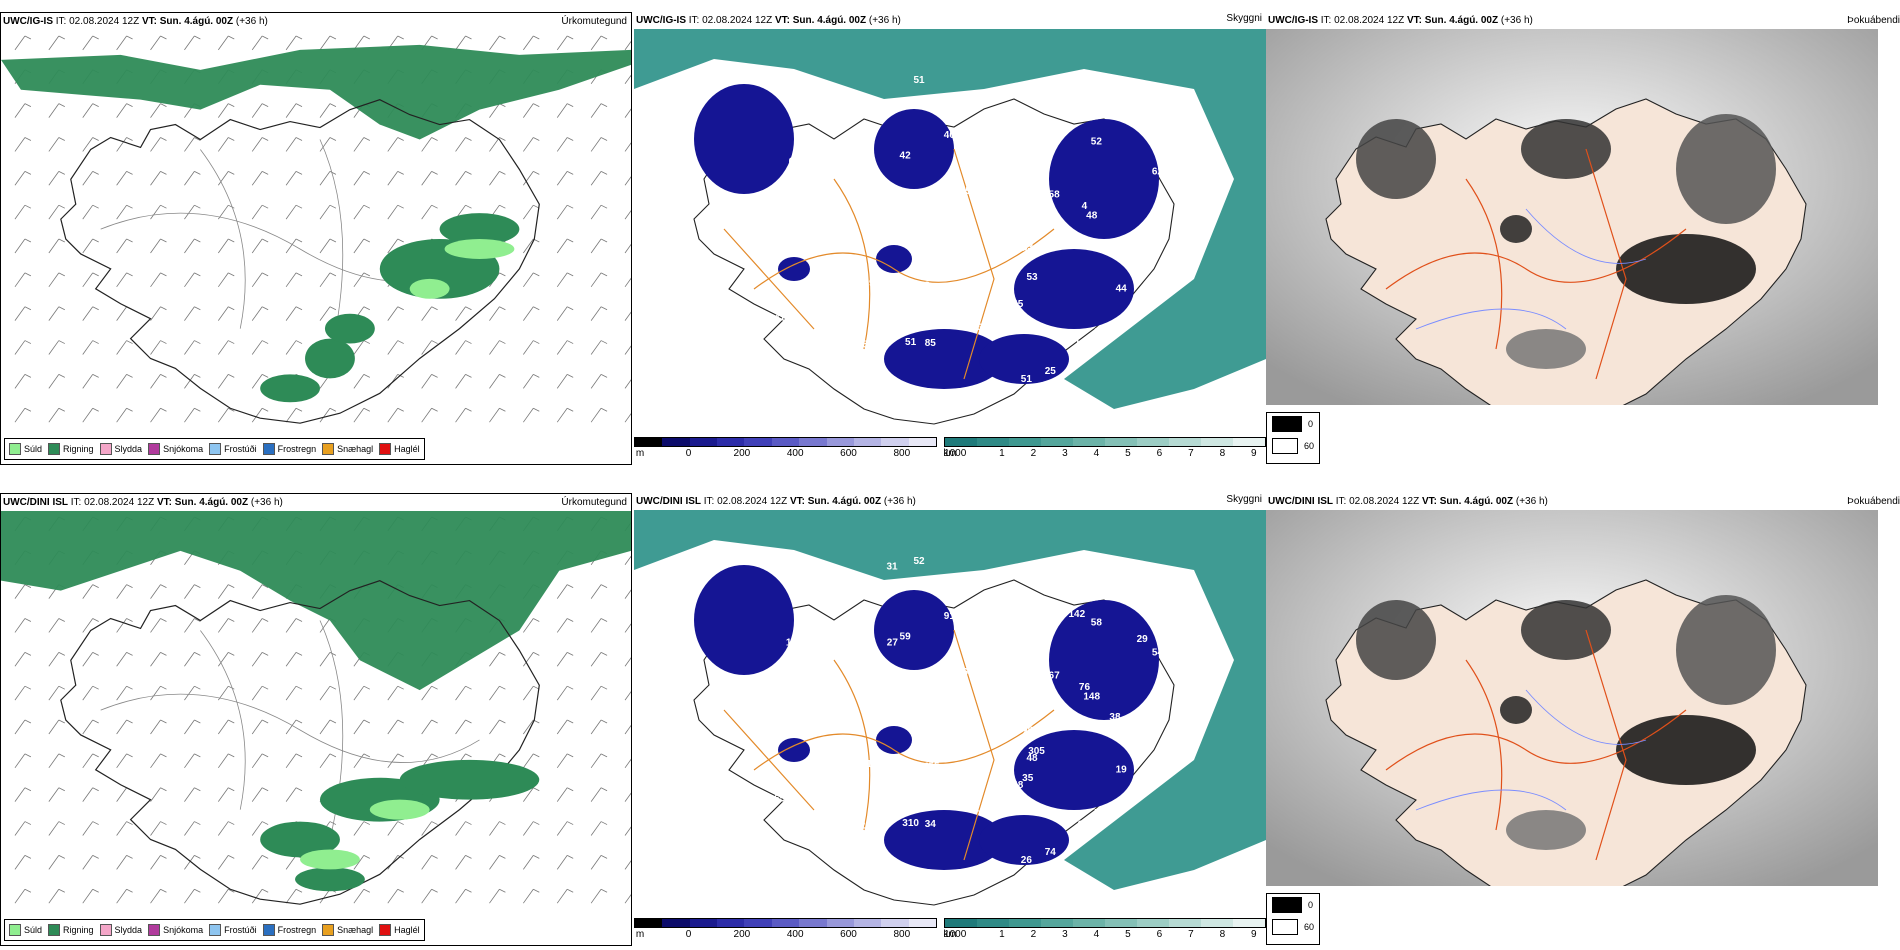 Image resolution: width=1900 pixels, height=950 pixels. What do you see at coordinates (955, 453) in the screenshot?
I see `colorbar-tick: 1000` at bounding box center [955, 453].